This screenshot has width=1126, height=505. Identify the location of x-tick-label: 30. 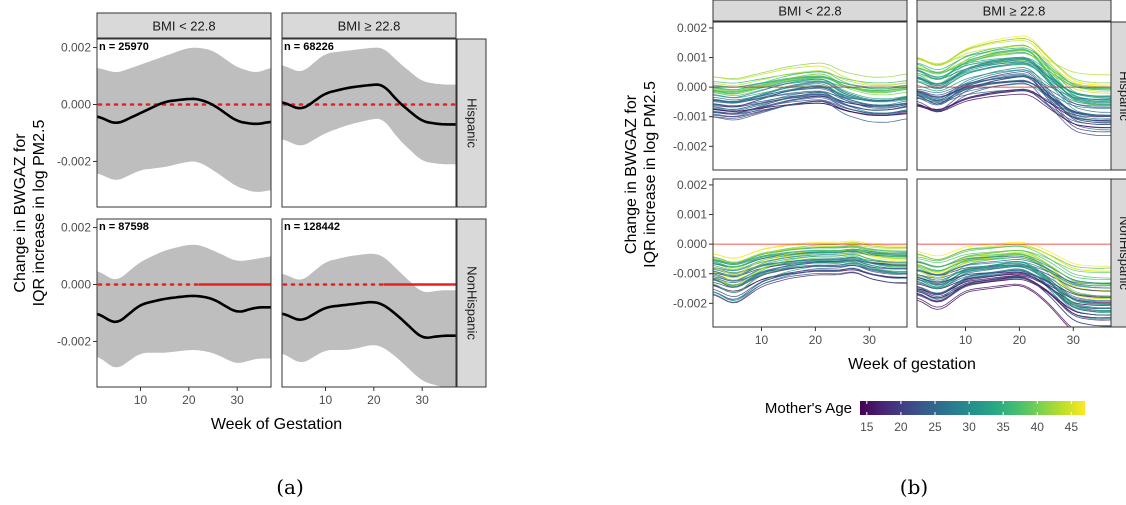
(870, 340).